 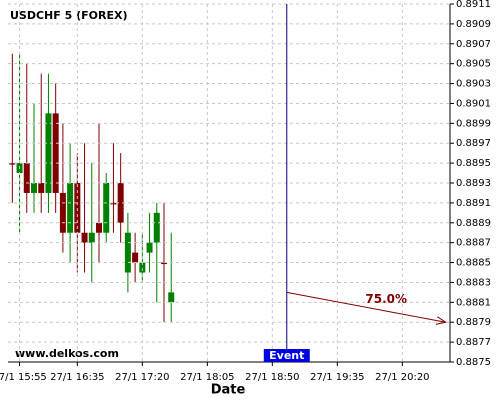 I want to click on x-tick-label: 27/1 17:20, so click(x=142, y=377).